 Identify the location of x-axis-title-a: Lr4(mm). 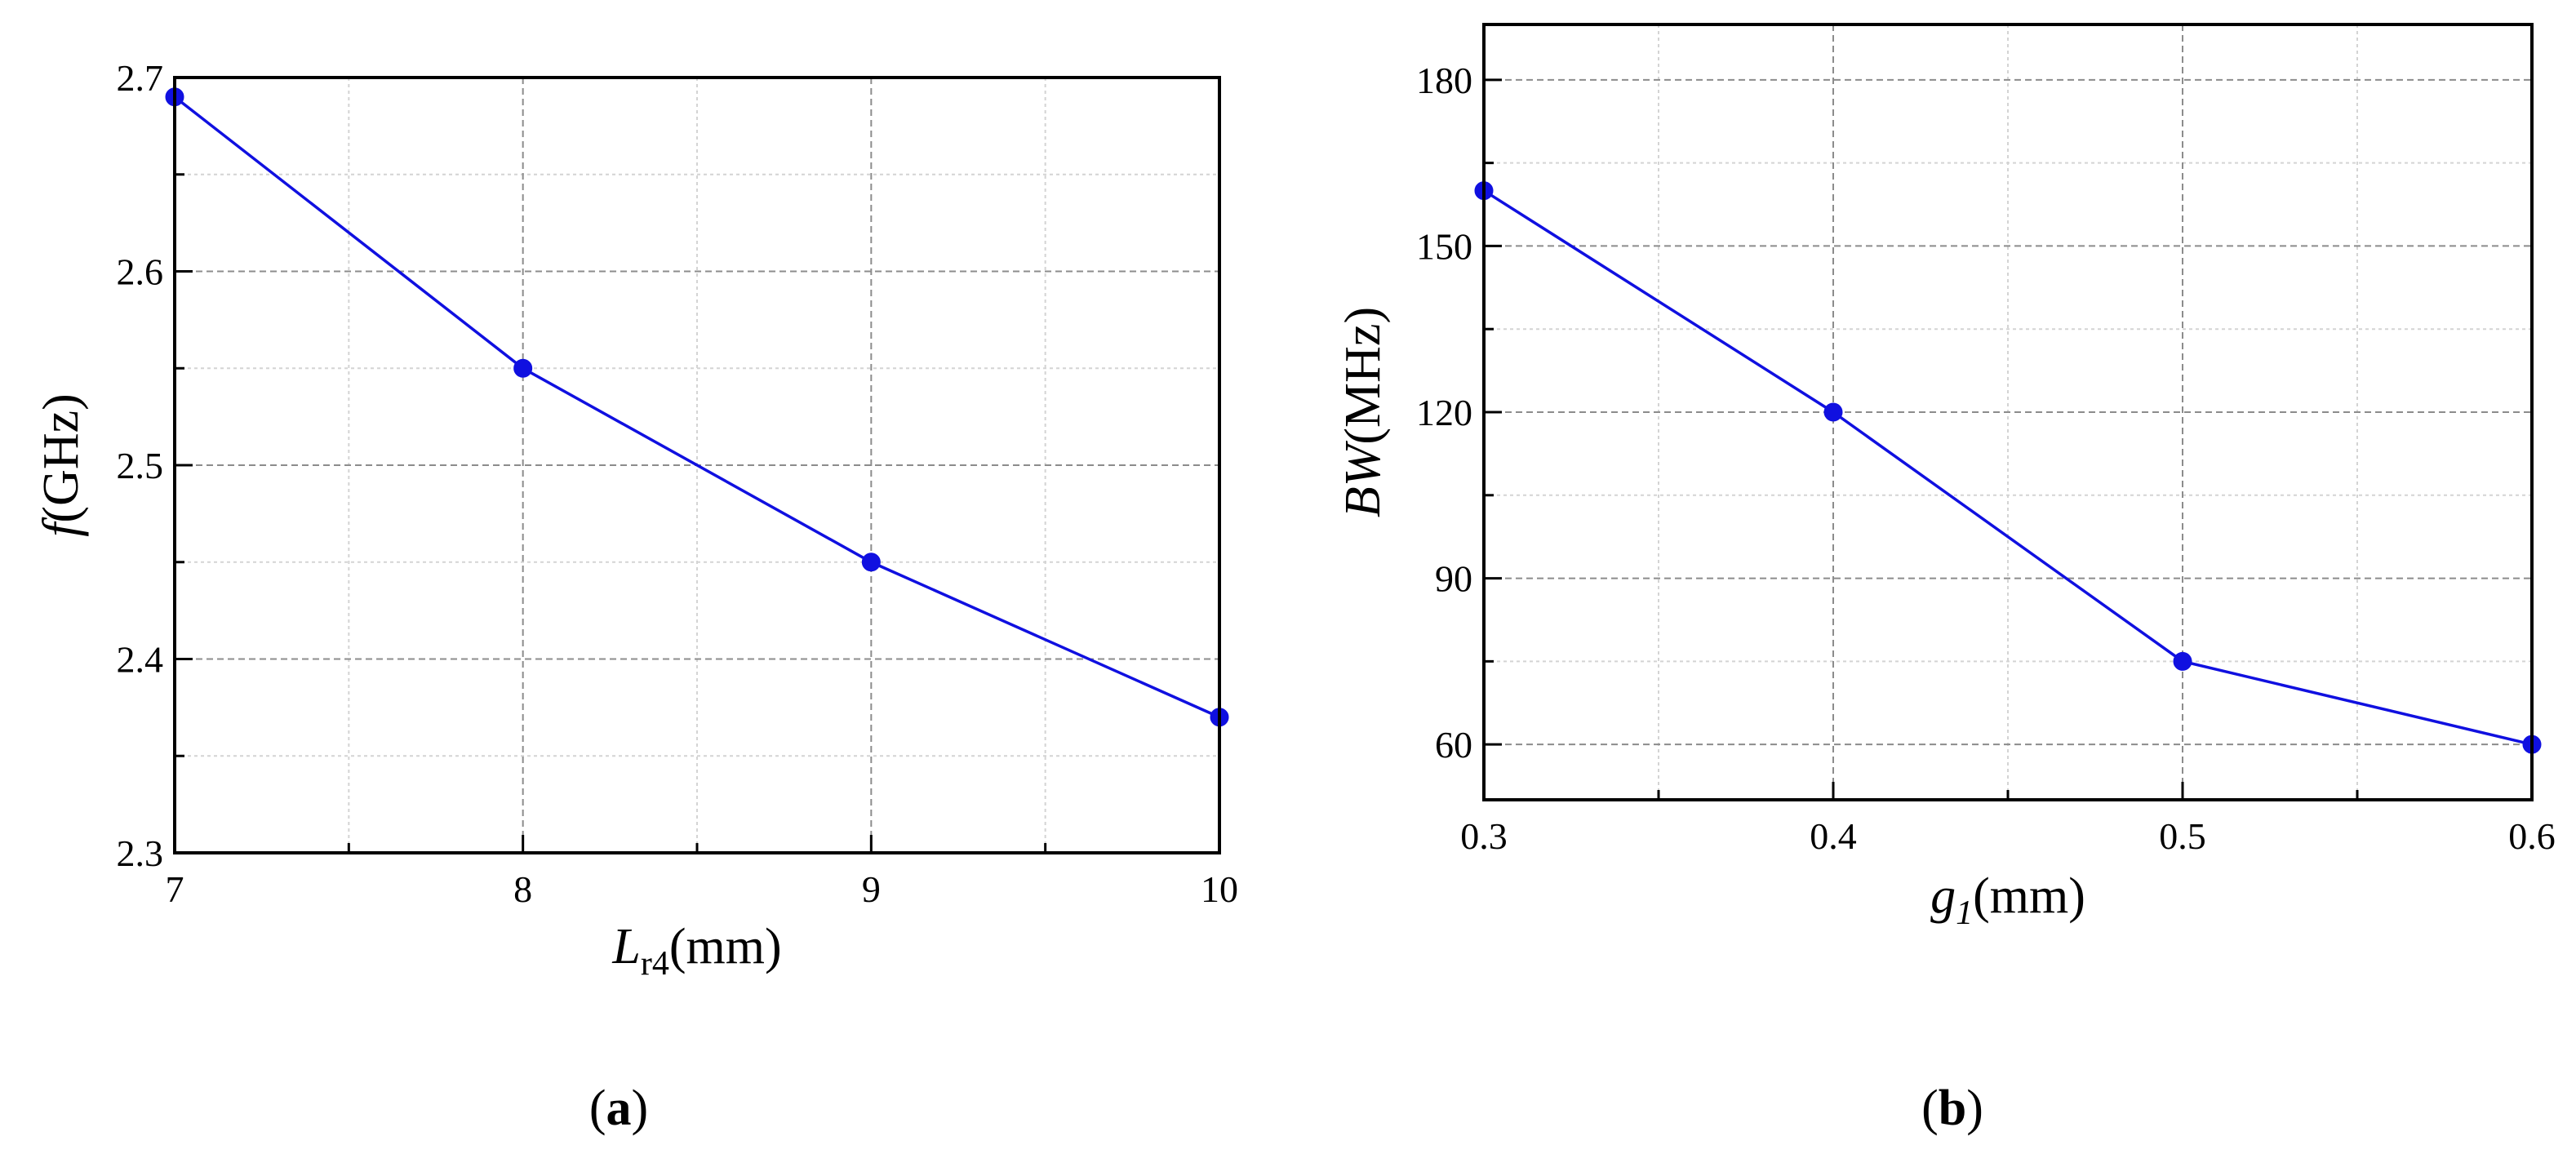
(696, 951).